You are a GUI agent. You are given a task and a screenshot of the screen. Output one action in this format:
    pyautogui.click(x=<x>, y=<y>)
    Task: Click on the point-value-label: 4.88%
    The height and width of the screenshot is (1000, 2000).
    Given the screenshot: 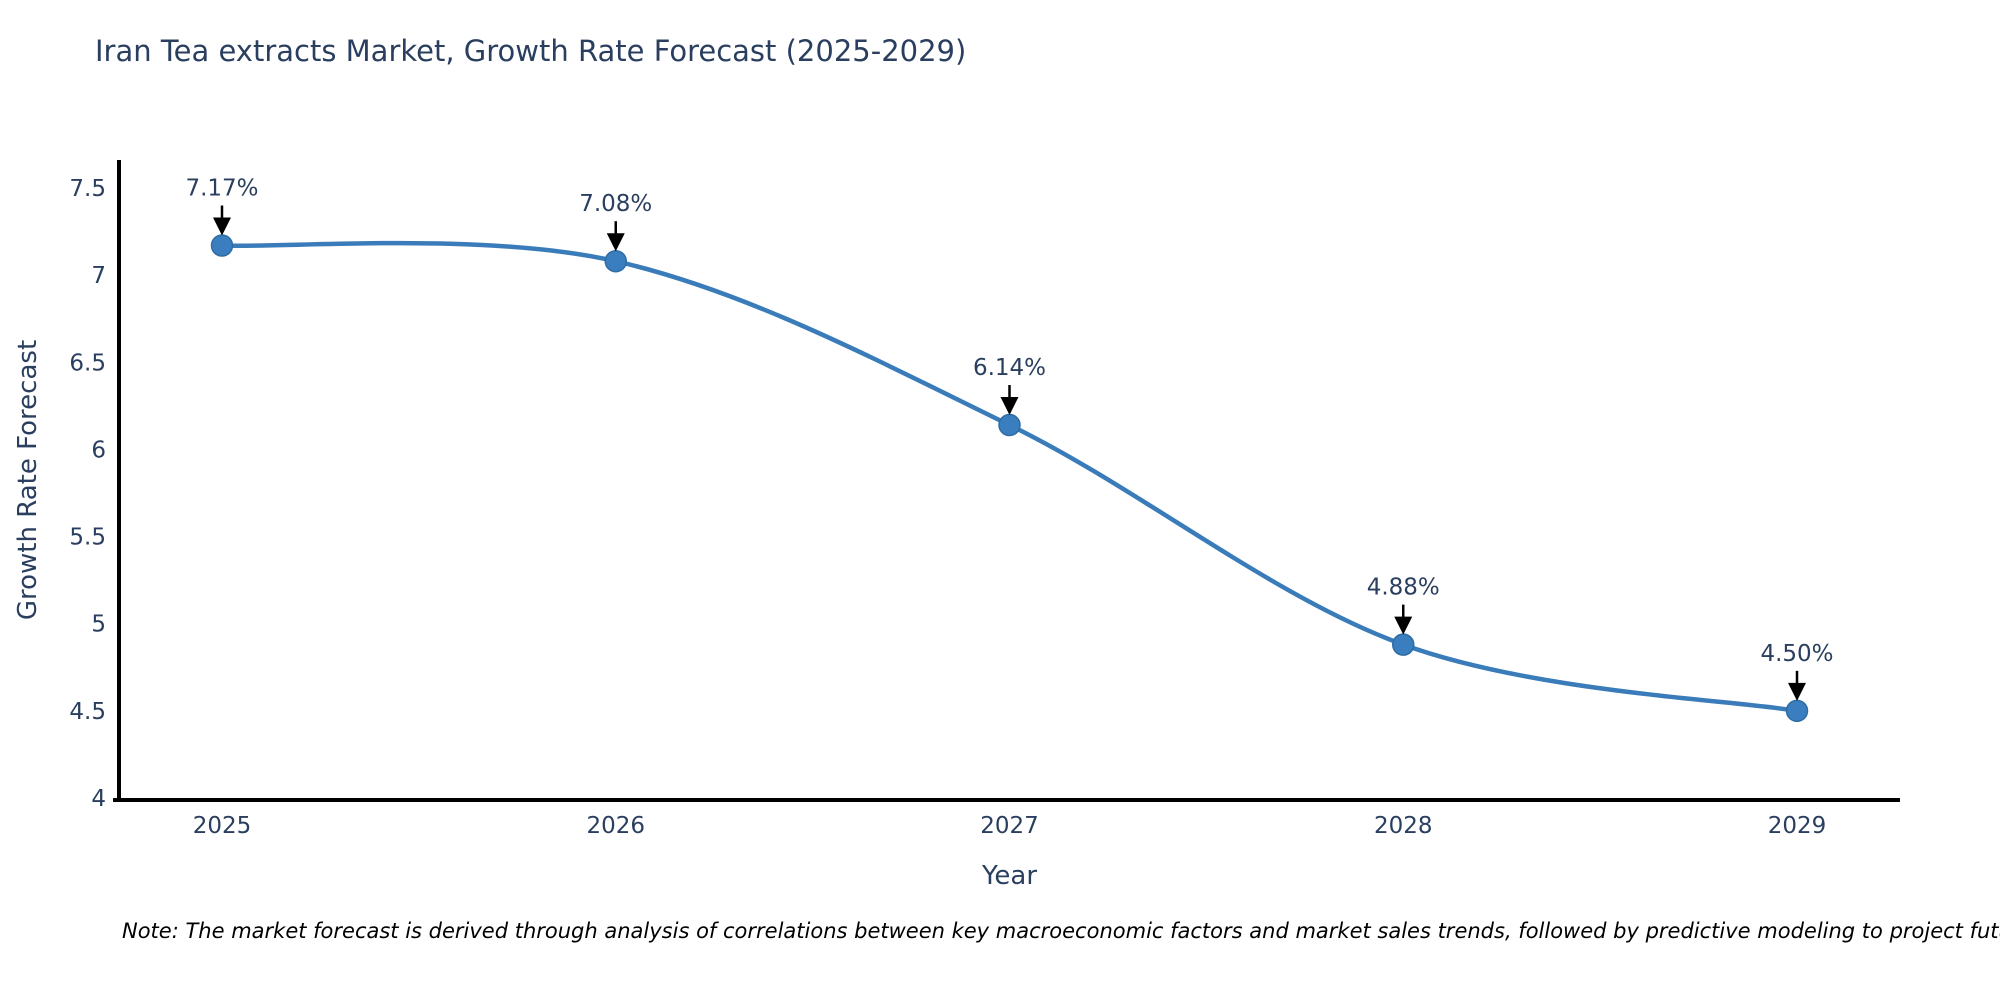 What is the action you would take?
    pyautogui.click(x=1403, y=588)
    